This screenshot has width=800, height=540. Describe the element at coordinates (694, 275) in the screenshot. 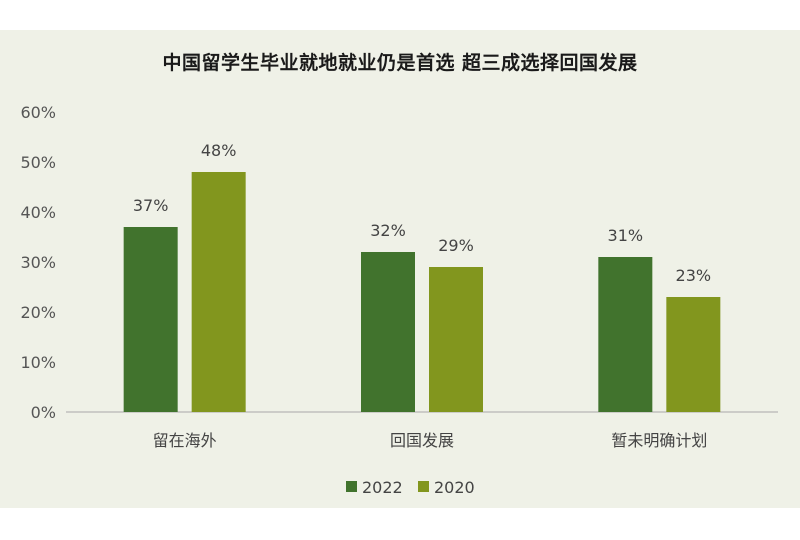

I see `data-label-2020-2: 23%` at that location.